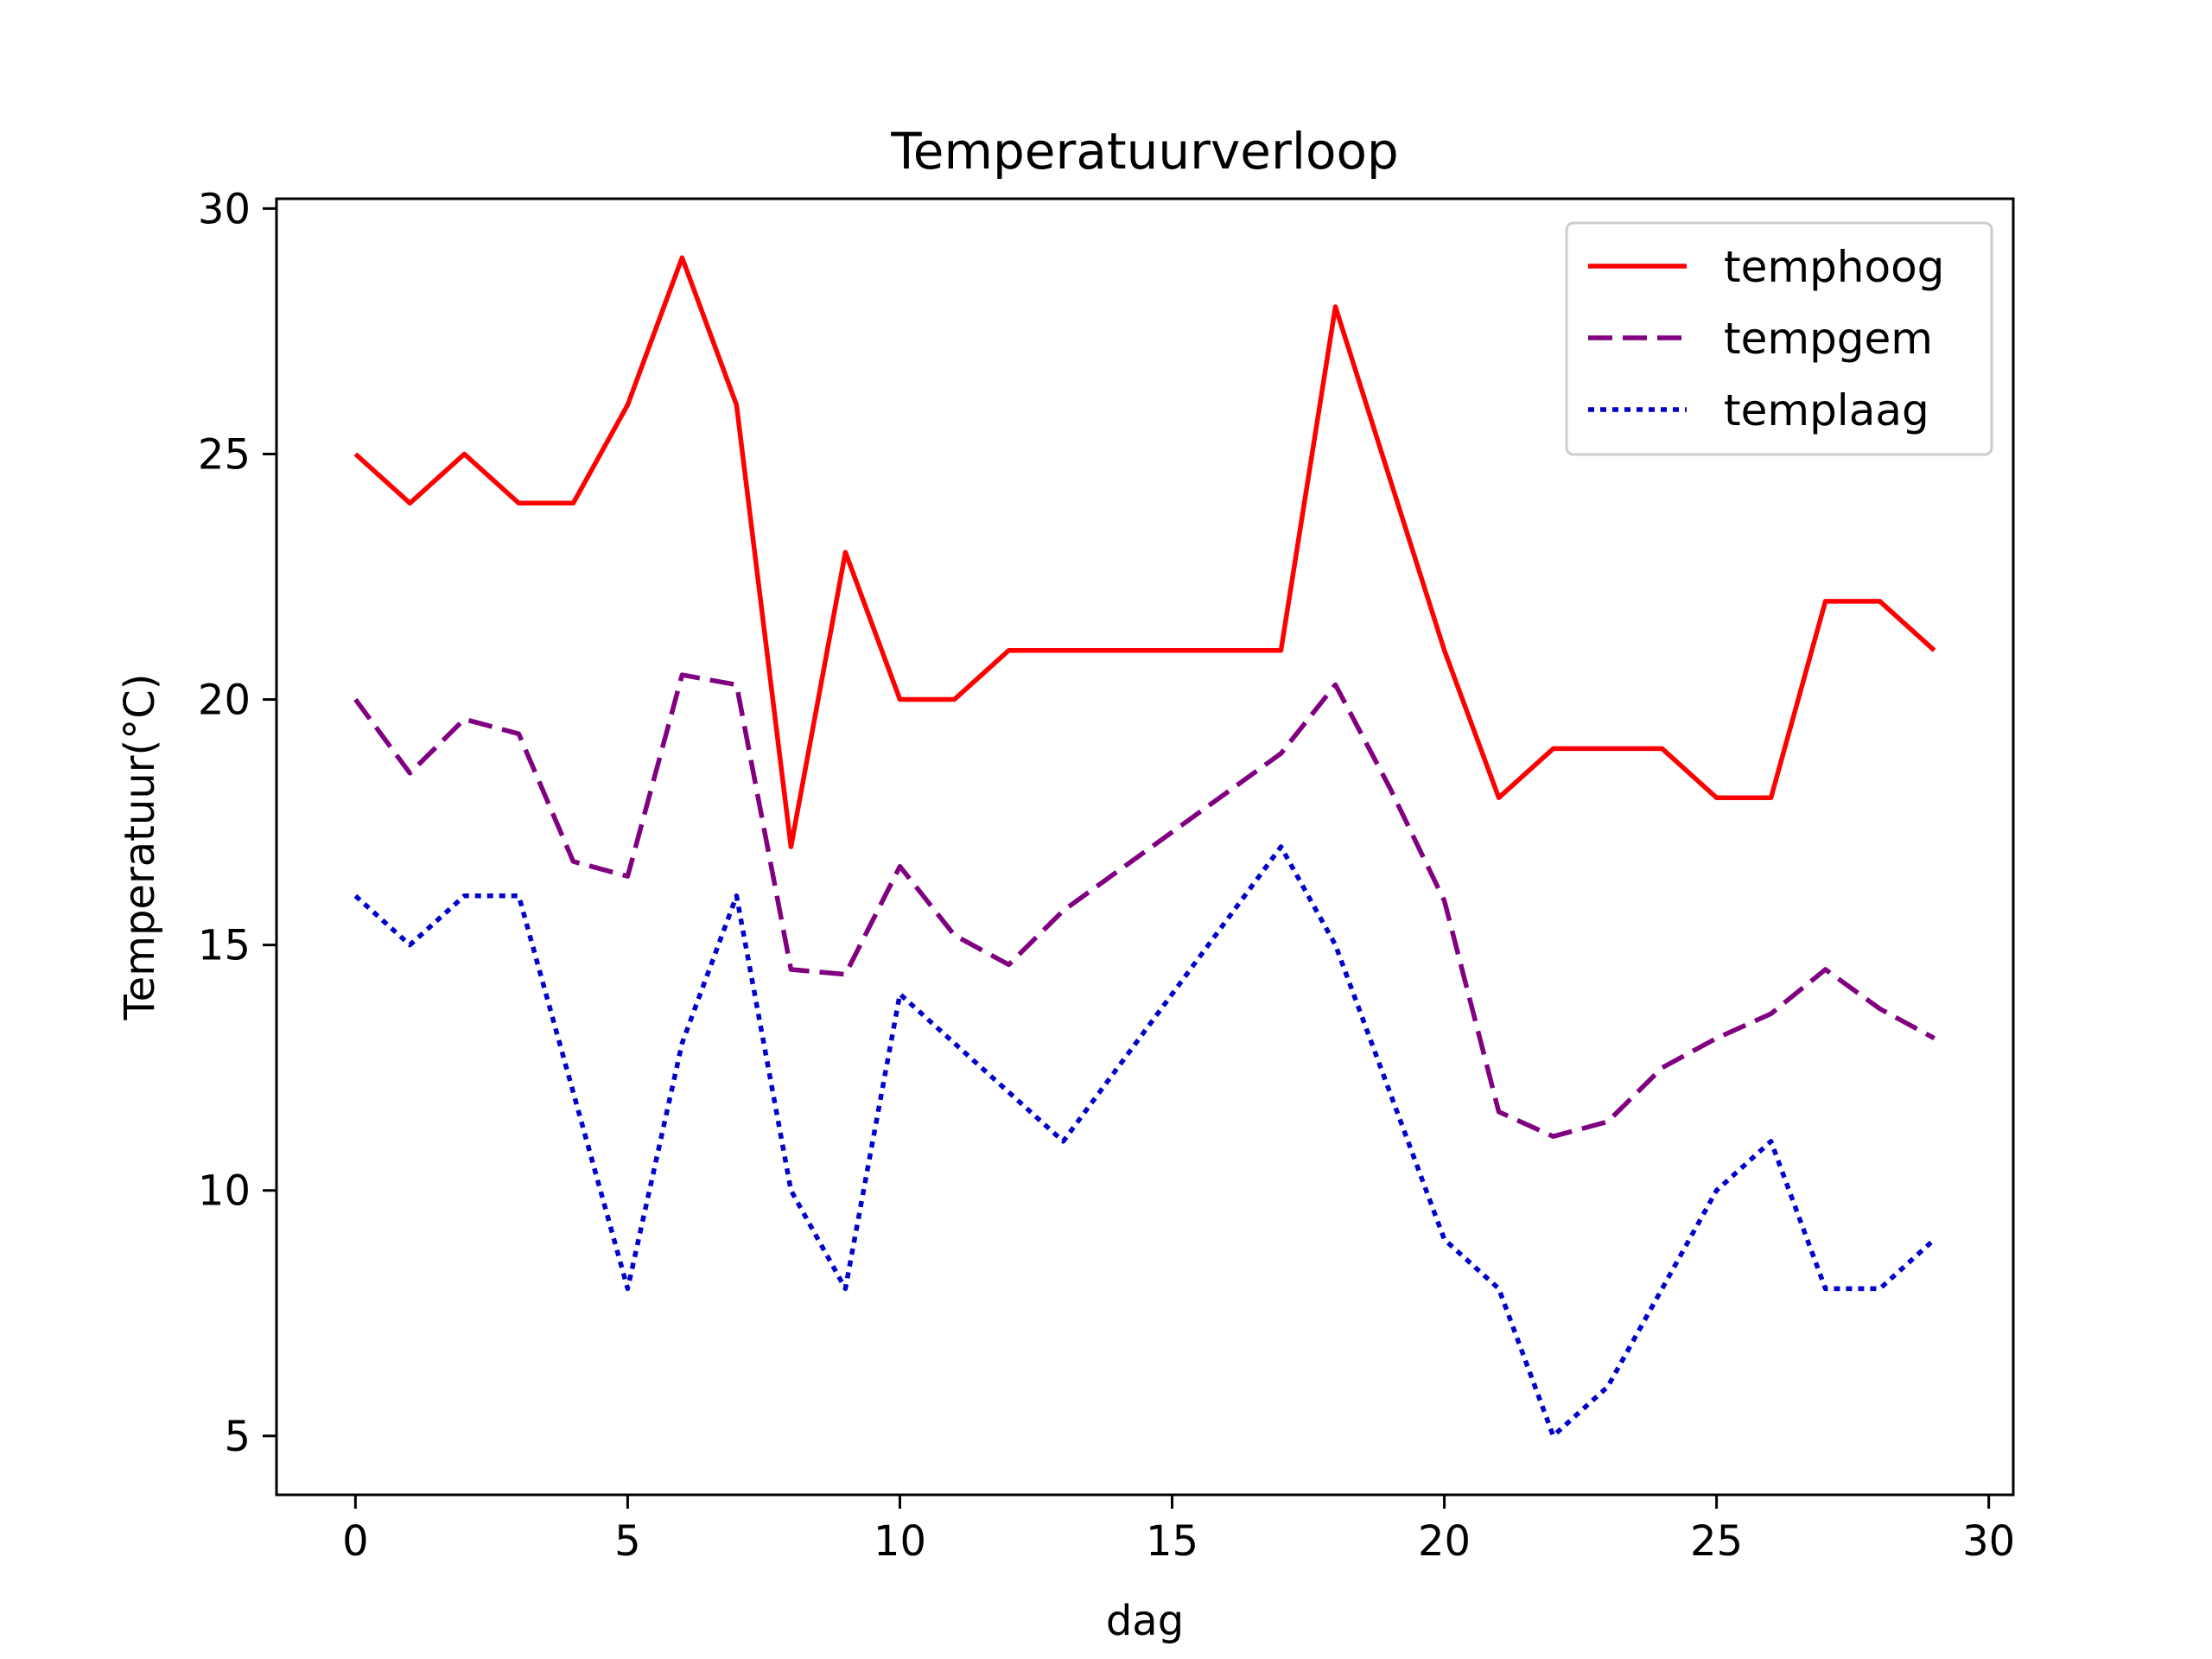  I want to click on y-tick-label: 15, so click(224, 946).